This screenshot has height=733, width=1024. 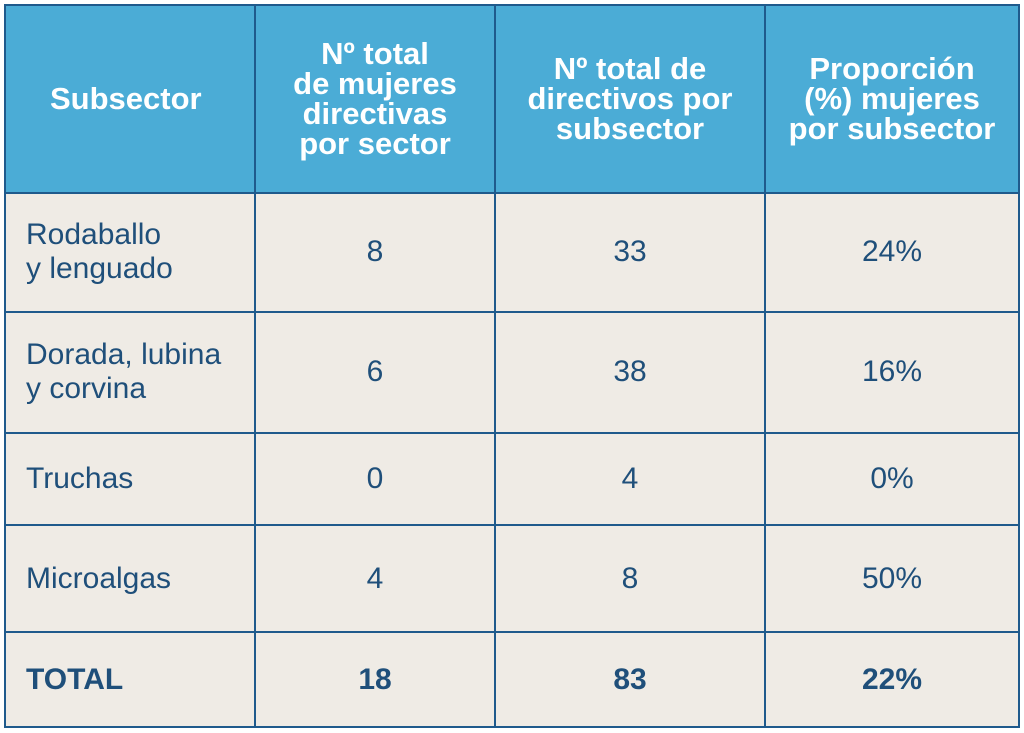 What do you see at coordinates (130, 372) in the screenshot?
I see `subsector-name: Dorada, lubina y corvina` at bounding box center [130, 372].